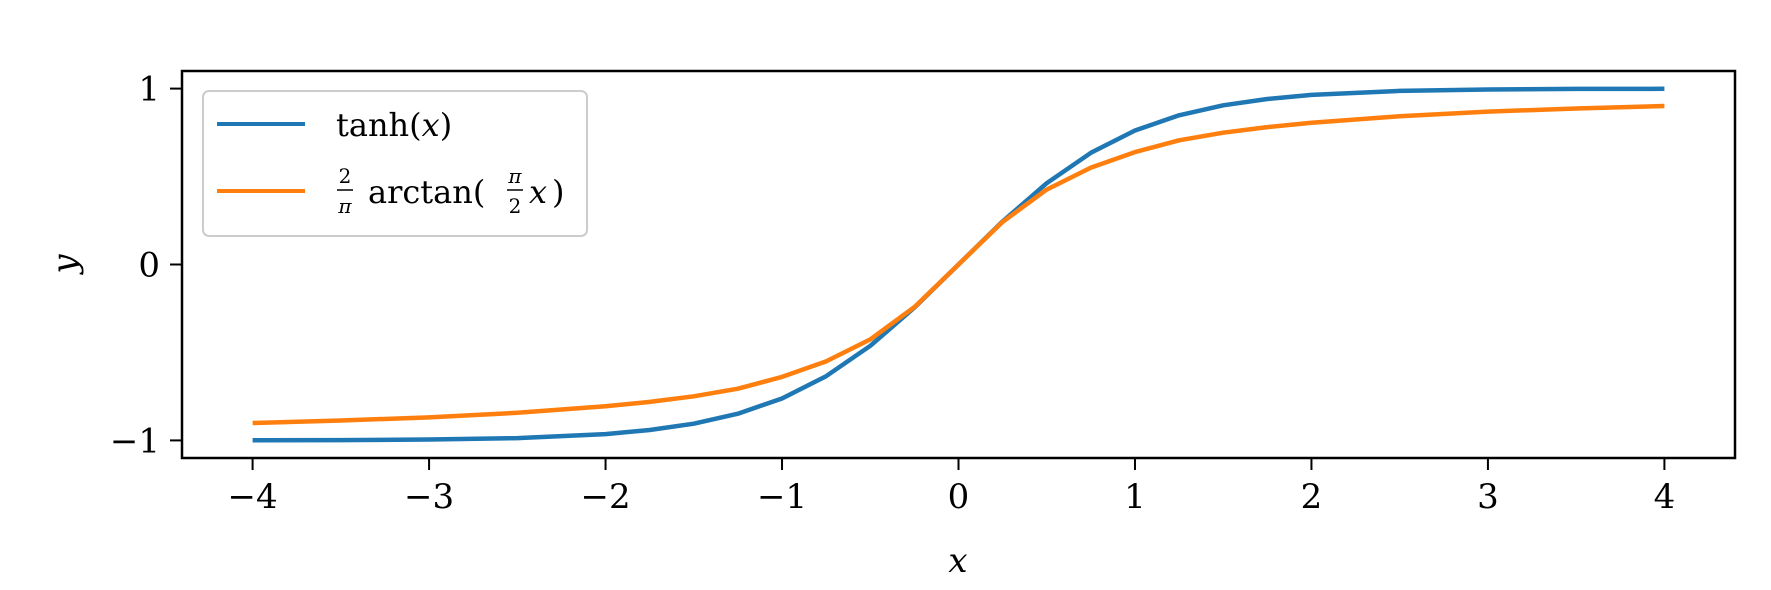  What do you see at coordinates (149, 266) in the screenshot?
I see `y-tick-label: 0` at bounding box center [149, 266].